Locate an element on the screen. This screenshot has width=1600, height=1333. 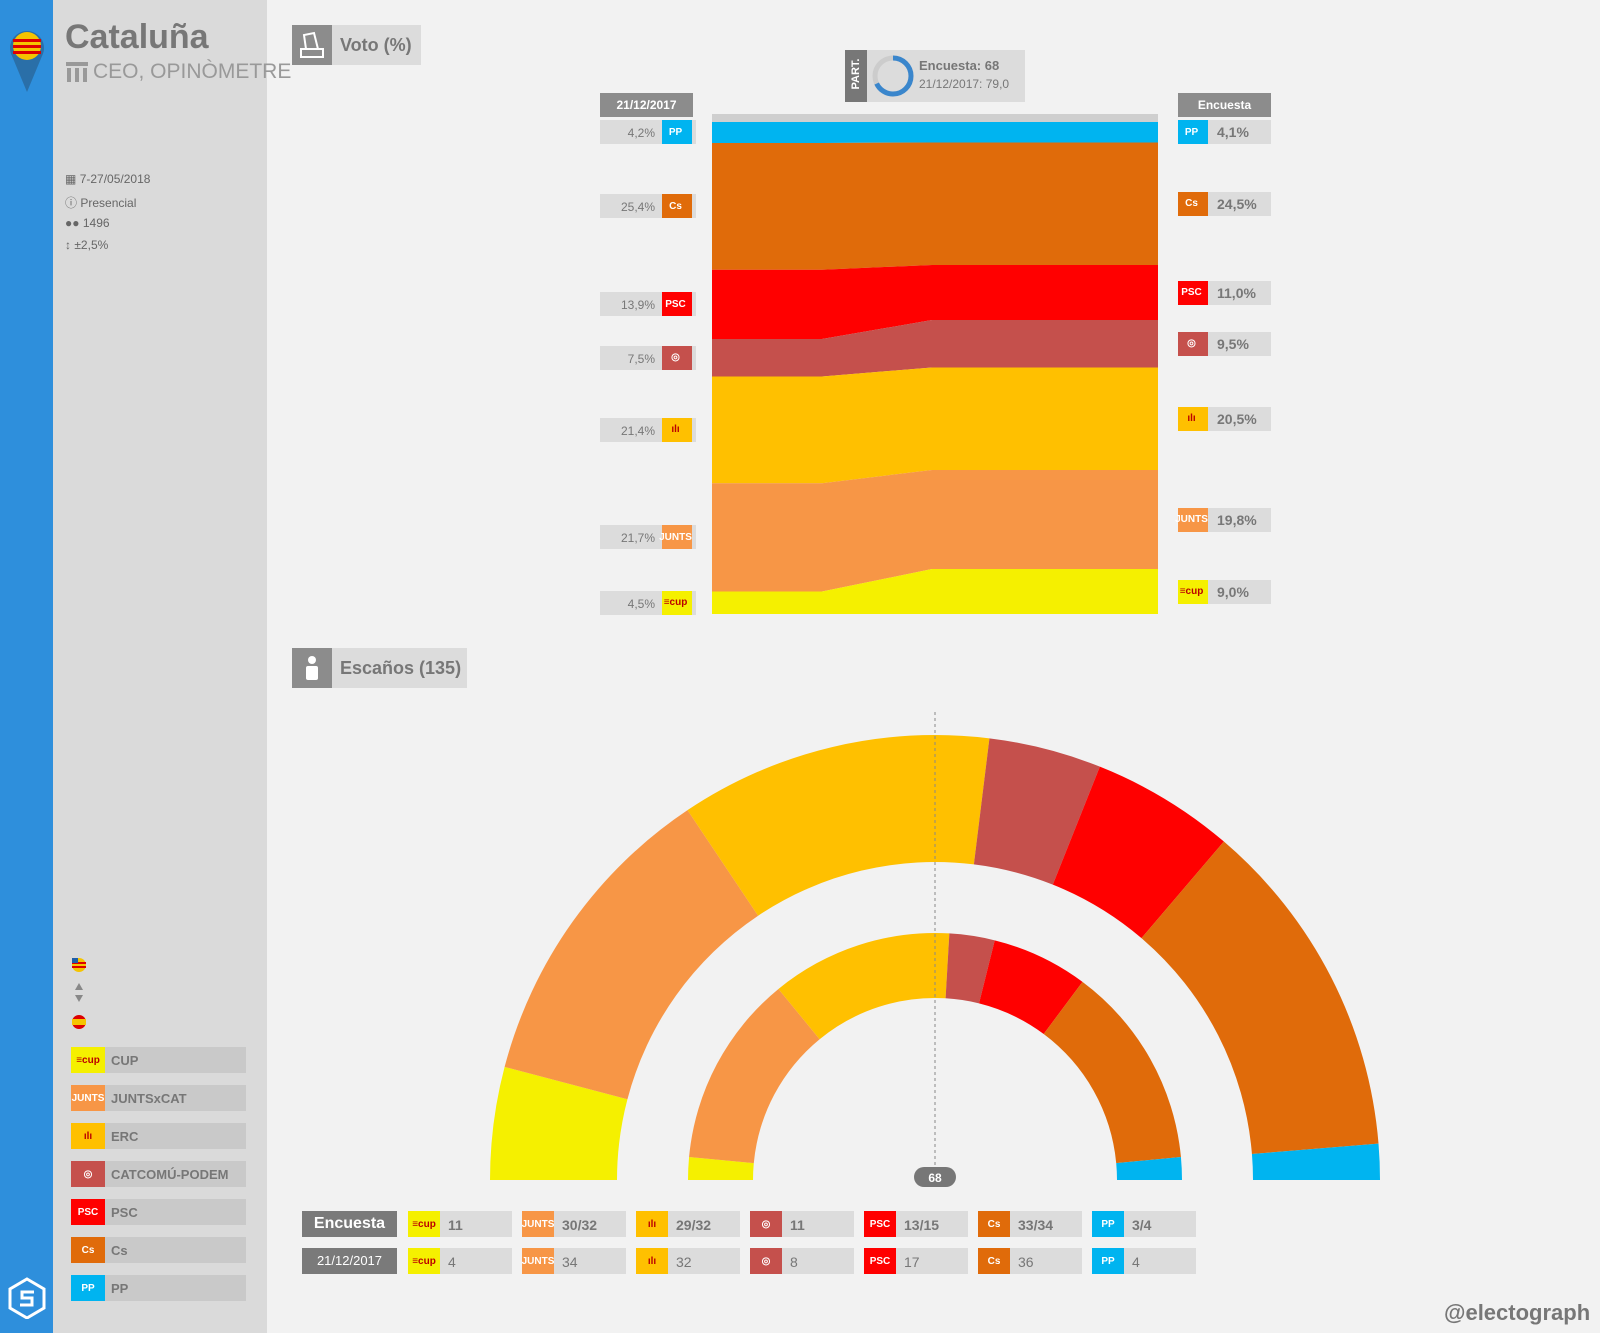
previous-seats-psc is located at coordinates (1031, 987).